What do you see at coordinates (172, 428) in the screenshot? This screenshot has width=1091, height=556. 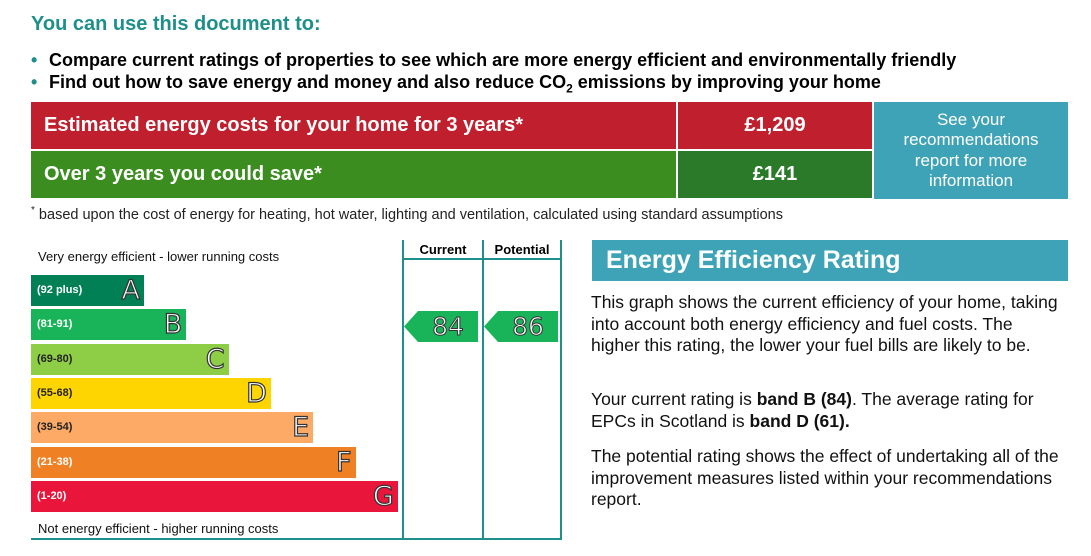 I see `band-e: (39-54) E` at bounding box center [172, 428].